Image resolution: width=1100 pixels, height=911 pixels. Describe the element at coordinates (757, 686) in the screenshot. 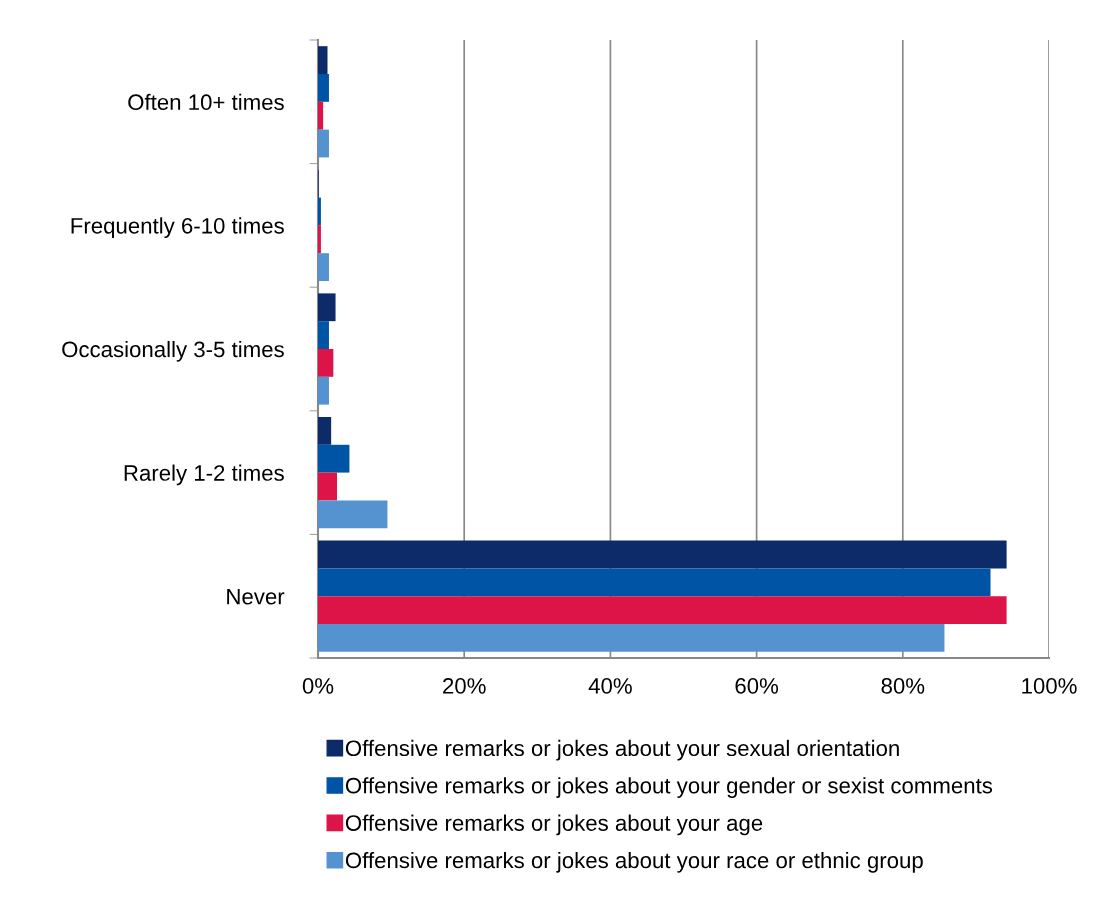

I see `x-tick-label: 60%` at that location.